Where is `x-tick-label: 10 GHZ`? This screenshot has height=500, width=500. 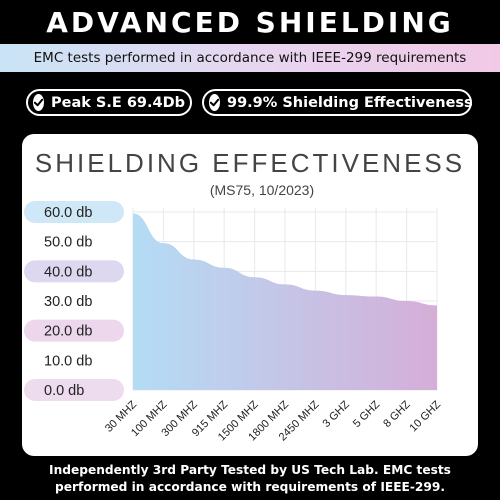 x-tick-label: 10 GHZ is located at coordinates (425, 416).